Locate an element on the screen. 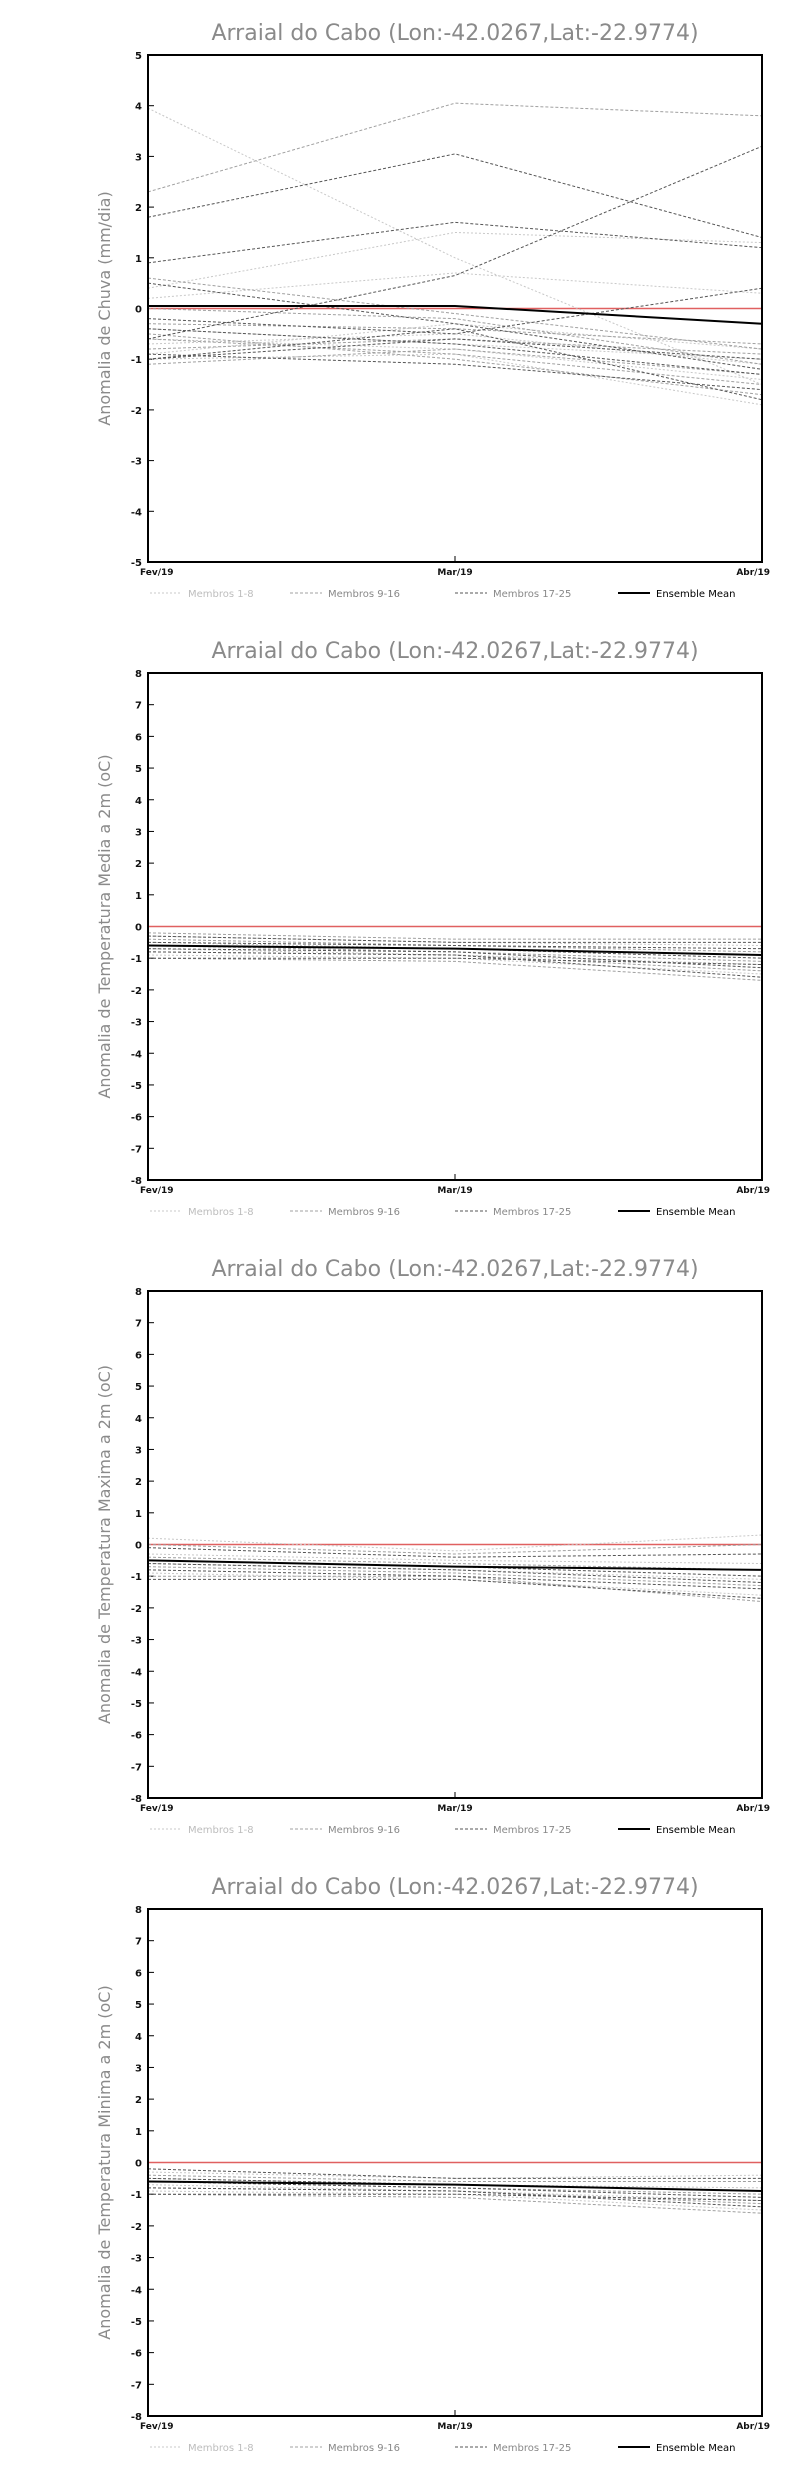  y-tick-label: 3 is located at coordinates (138, 157).